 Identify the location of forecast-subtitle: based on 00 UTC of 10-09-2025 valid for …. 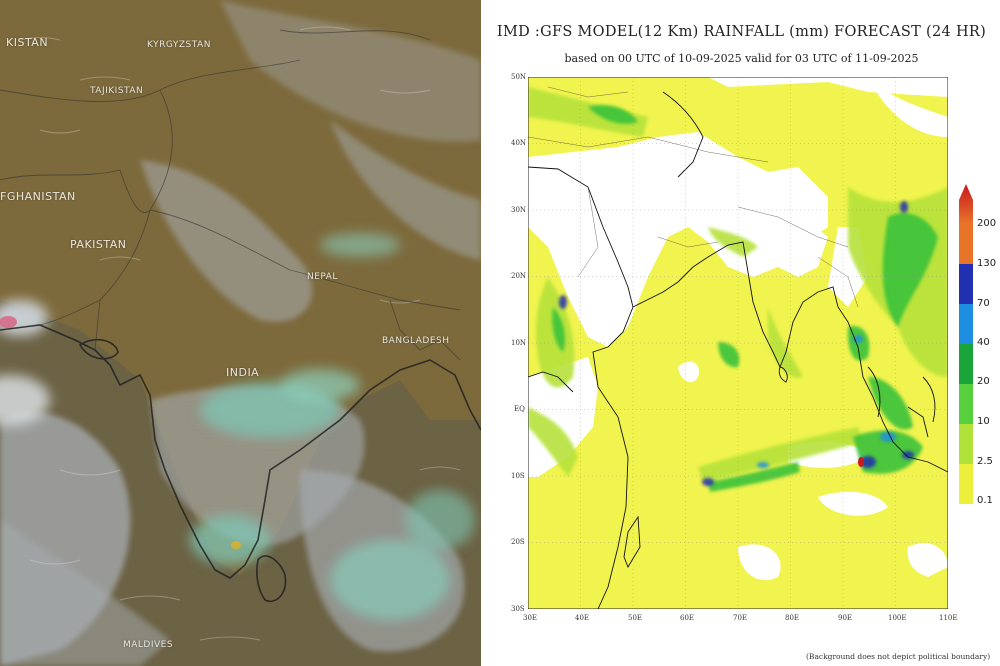
(741, 58).